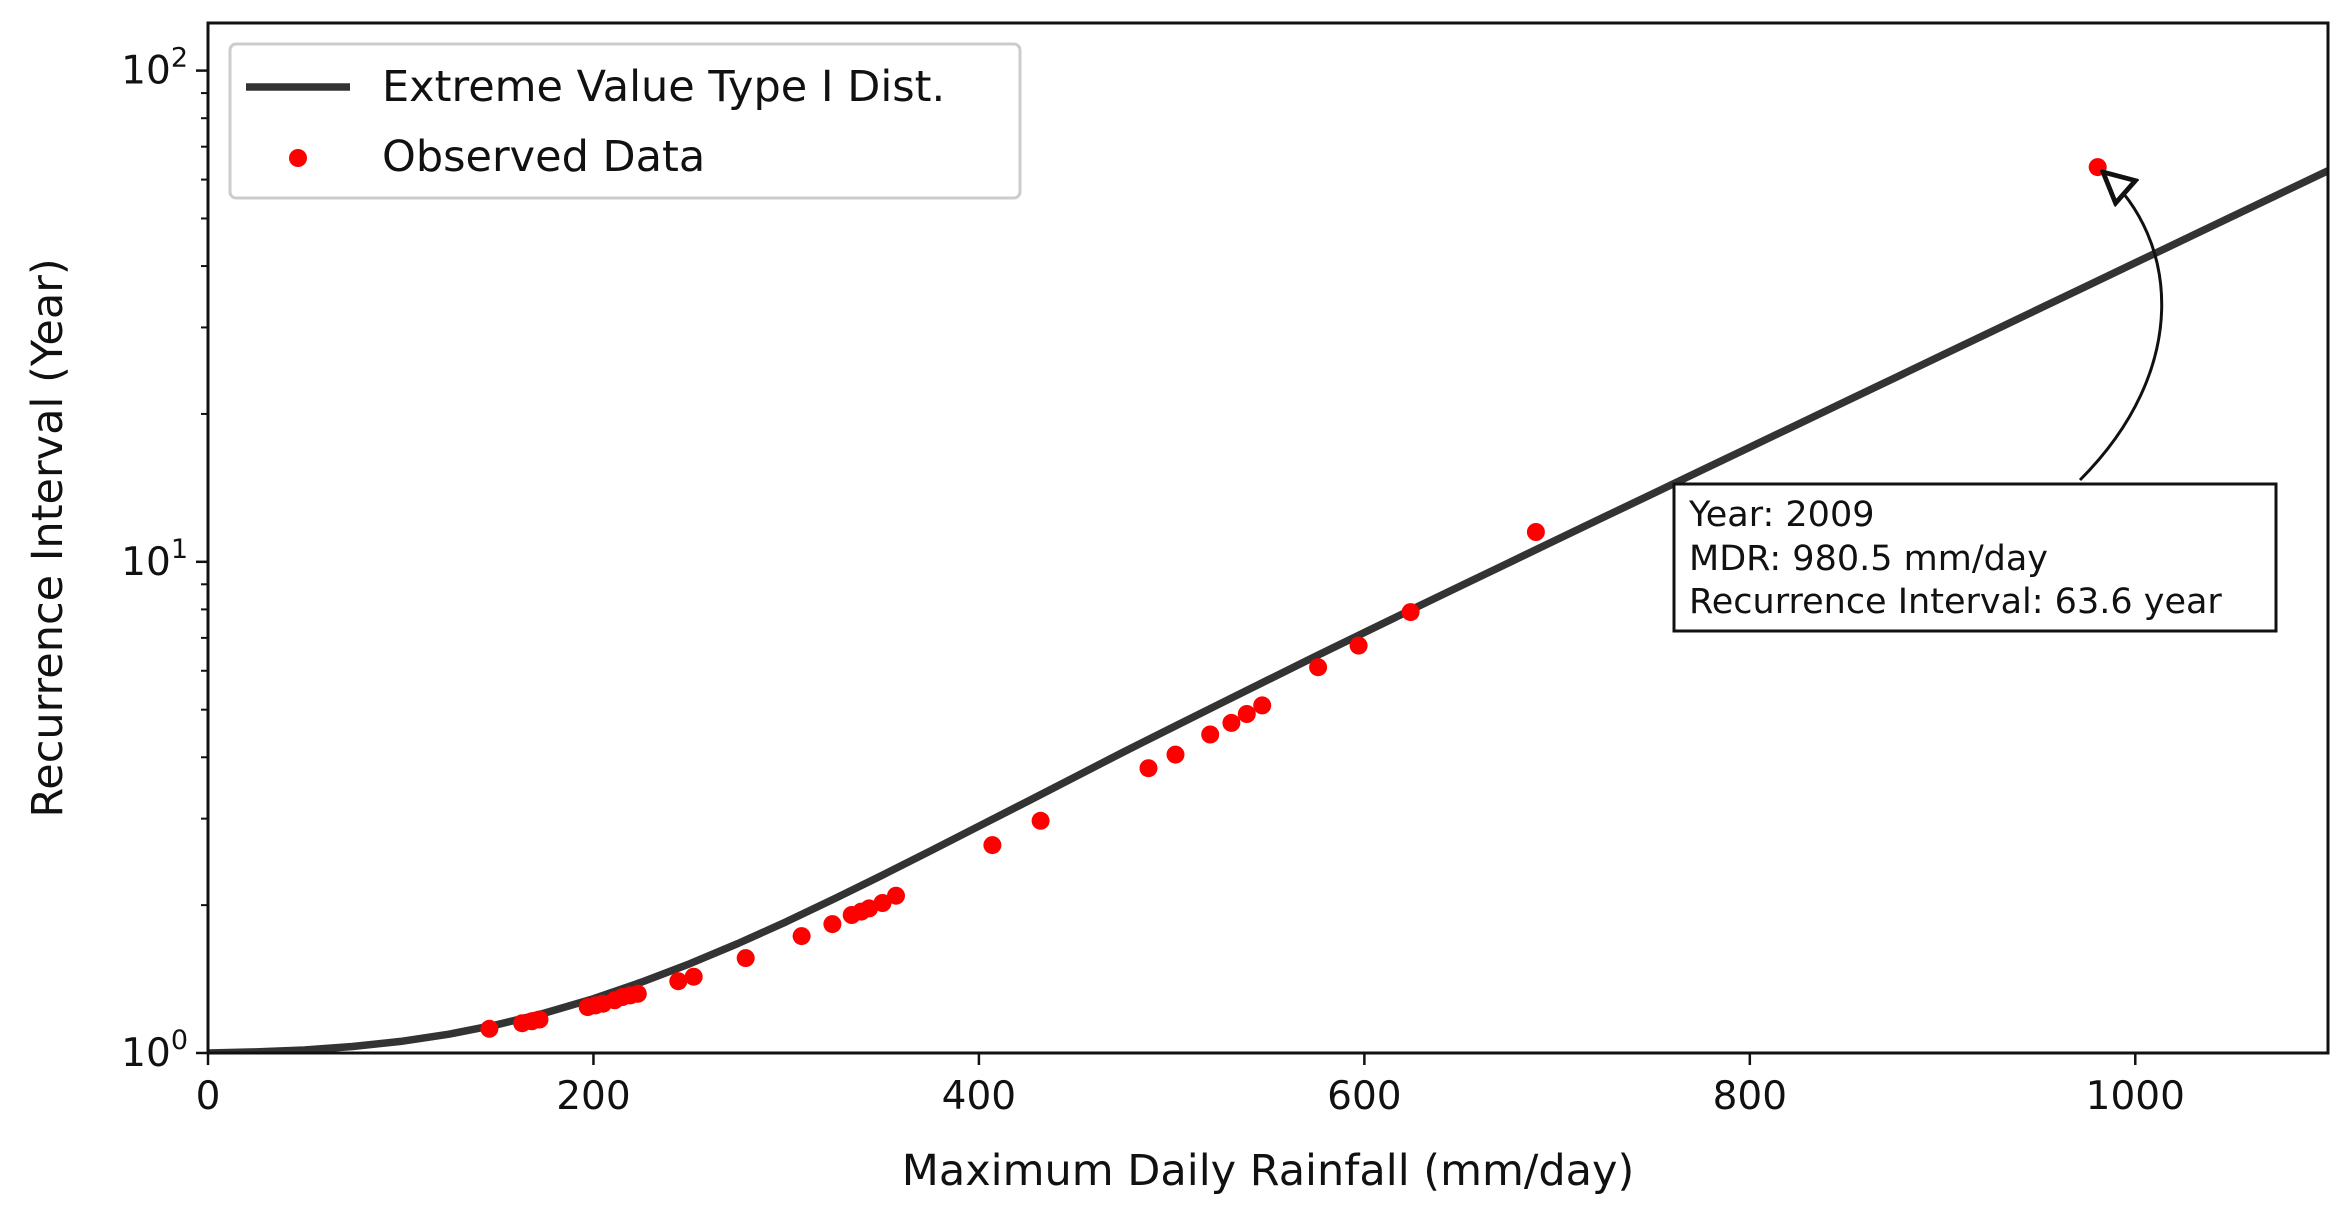 This screenshot has width=2346, height=1221. I want to click on annotation-arrow, so click(2121, 327).